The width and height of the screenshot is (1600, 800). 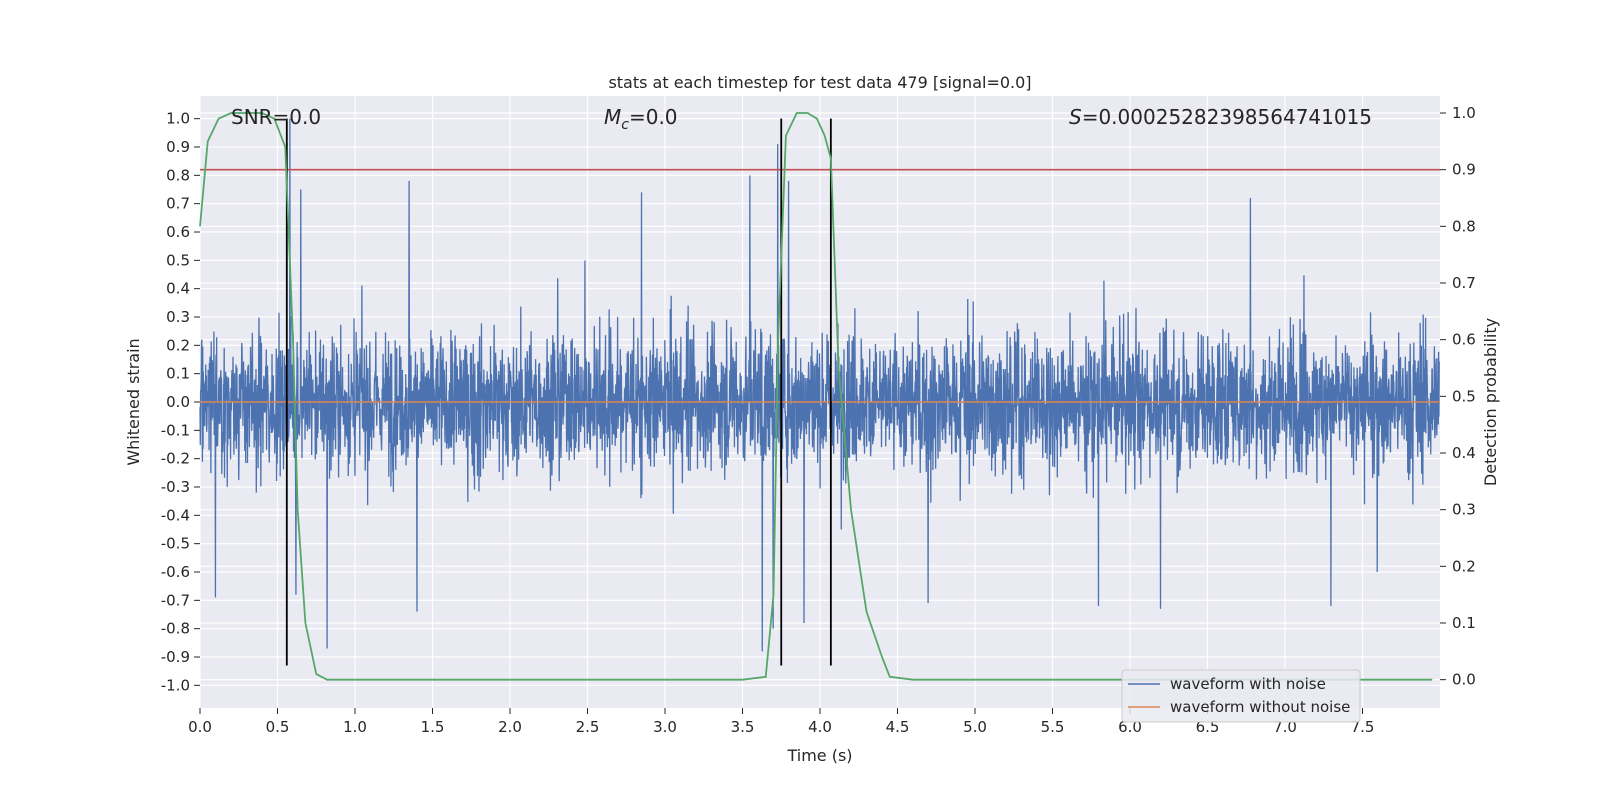 I want to click on y2-tick-label: 0.5, so click(x=1464, y=396).